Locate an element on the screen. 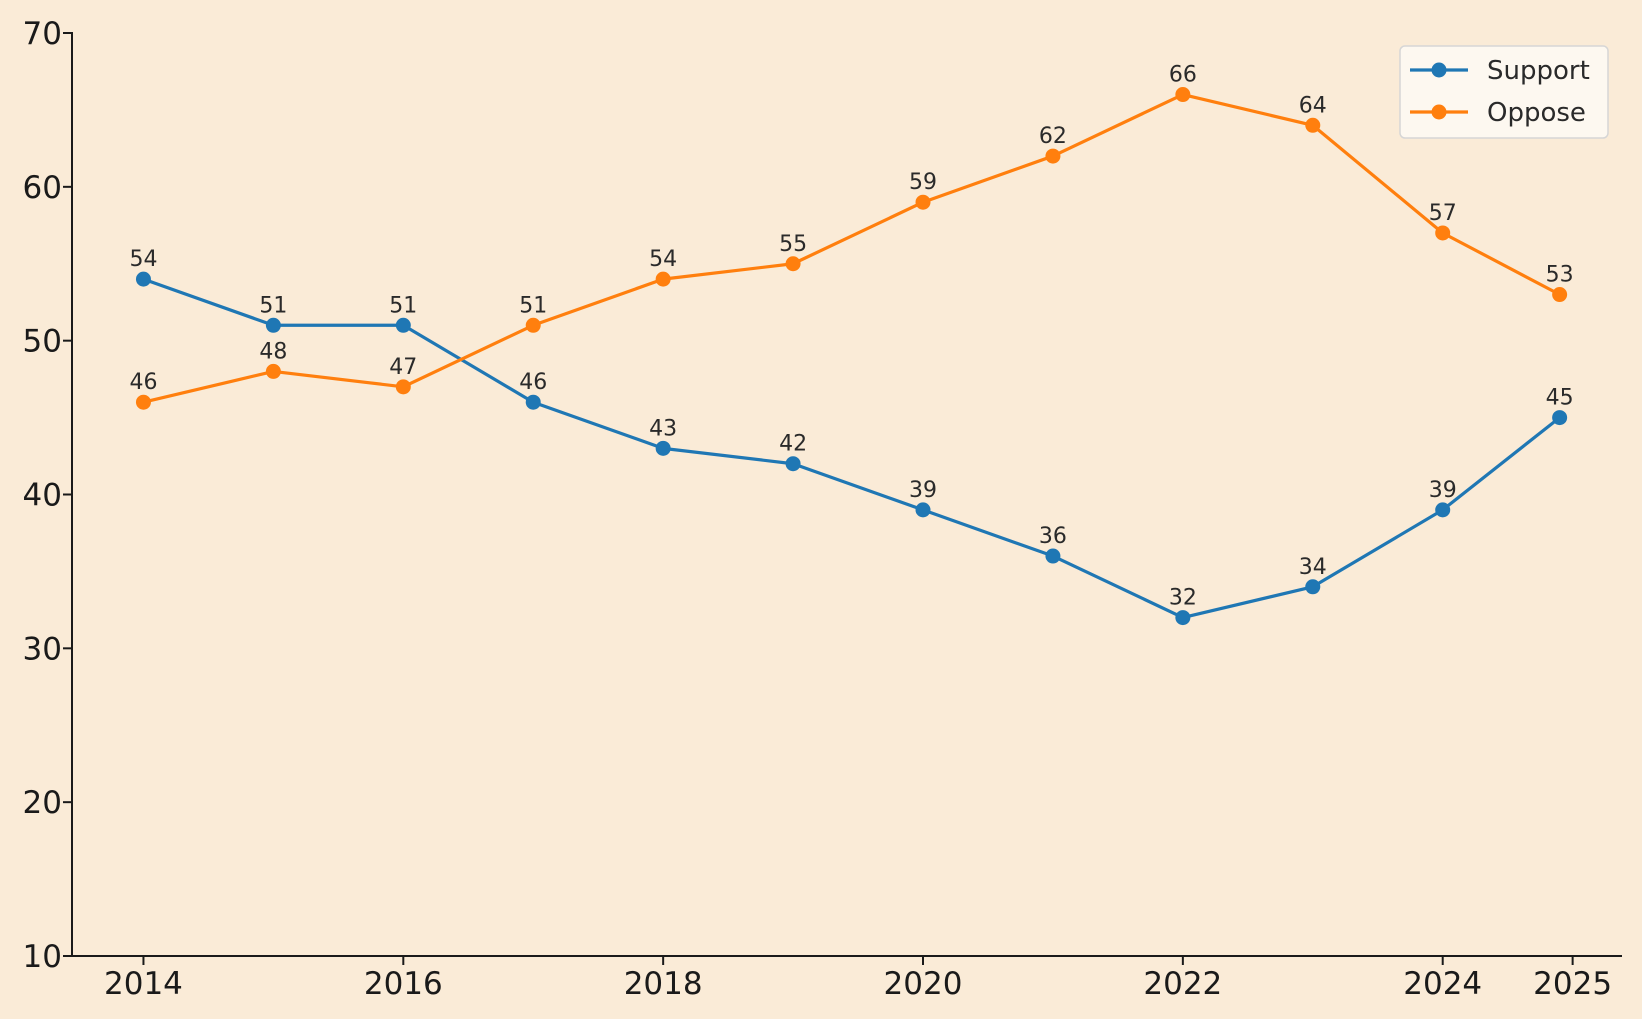 Image resolution: width=1642 pixels, height=1019 pixels. y-tick-label: 20 is located at coordinates (42, 803).